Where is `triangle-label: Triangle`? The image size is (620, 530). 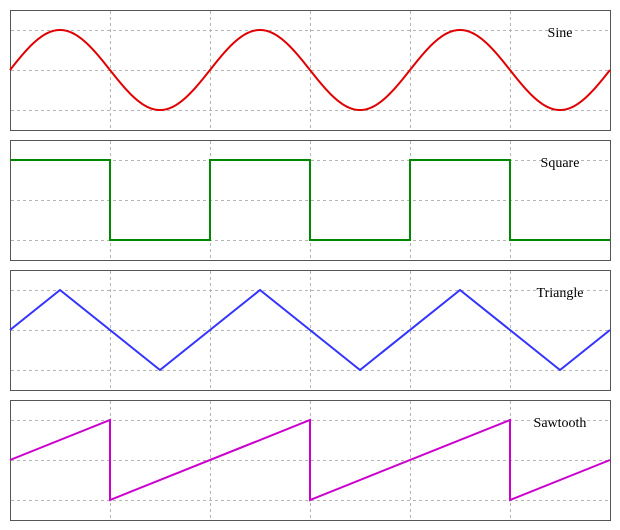
triangle-label: Triangle is located at coordinates (560, 293).